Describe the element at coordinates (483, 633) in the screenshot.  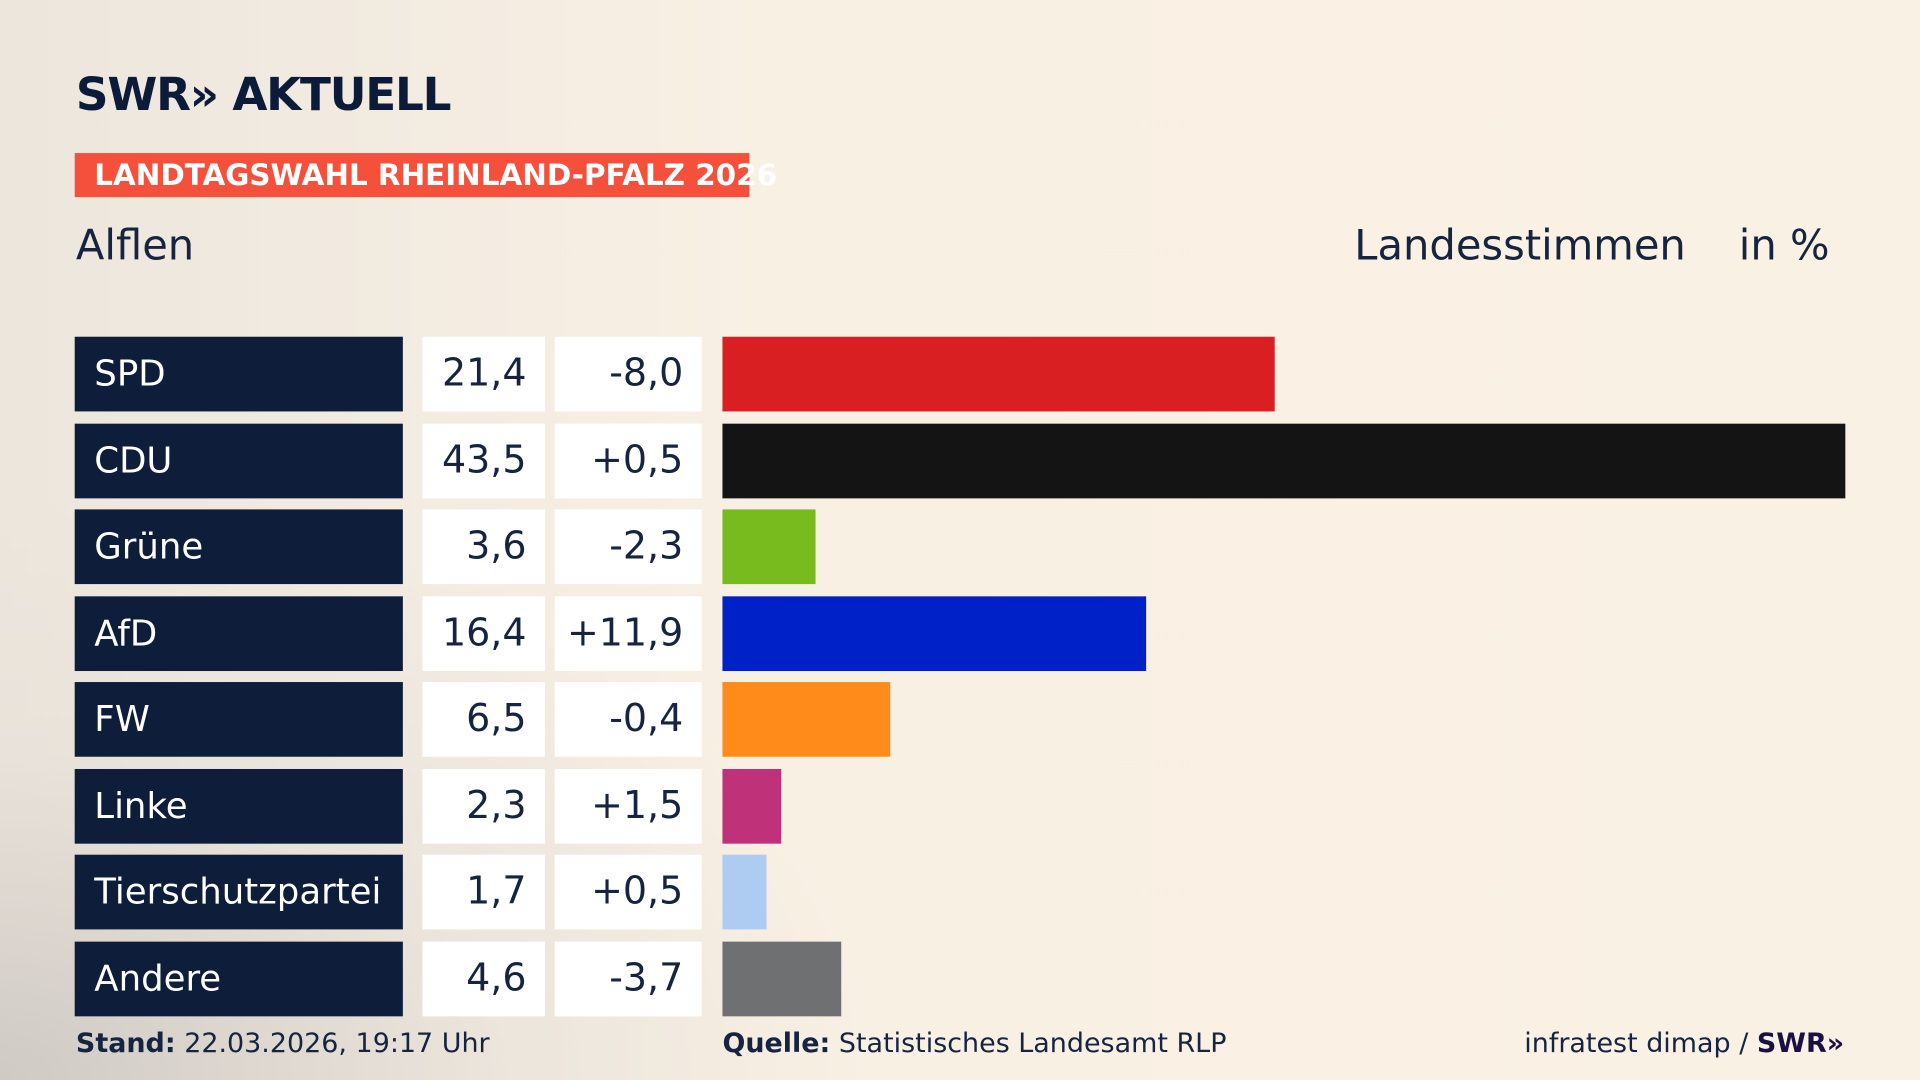
I see `value-label: 16,4` at that location.